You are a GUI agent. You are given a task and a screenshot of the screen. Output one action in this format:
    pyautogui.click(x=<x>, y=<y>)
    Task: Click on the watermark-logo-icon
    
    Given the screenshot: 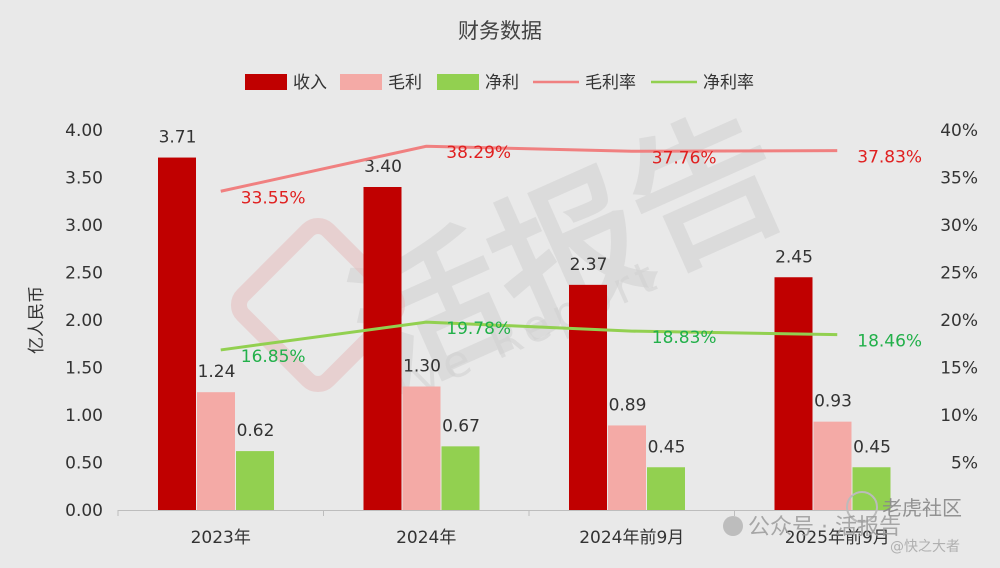 What is the action you would take?
    pyautogui.click(x=318, y=305)
    